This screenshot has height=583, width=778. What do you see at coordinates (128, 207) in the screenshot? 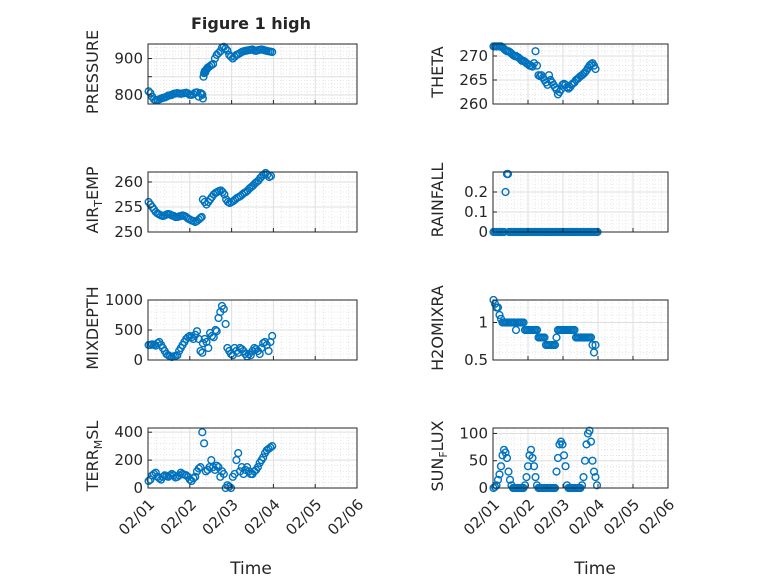
I see `y-tick-label: 255` at bounding box center [128, 207].